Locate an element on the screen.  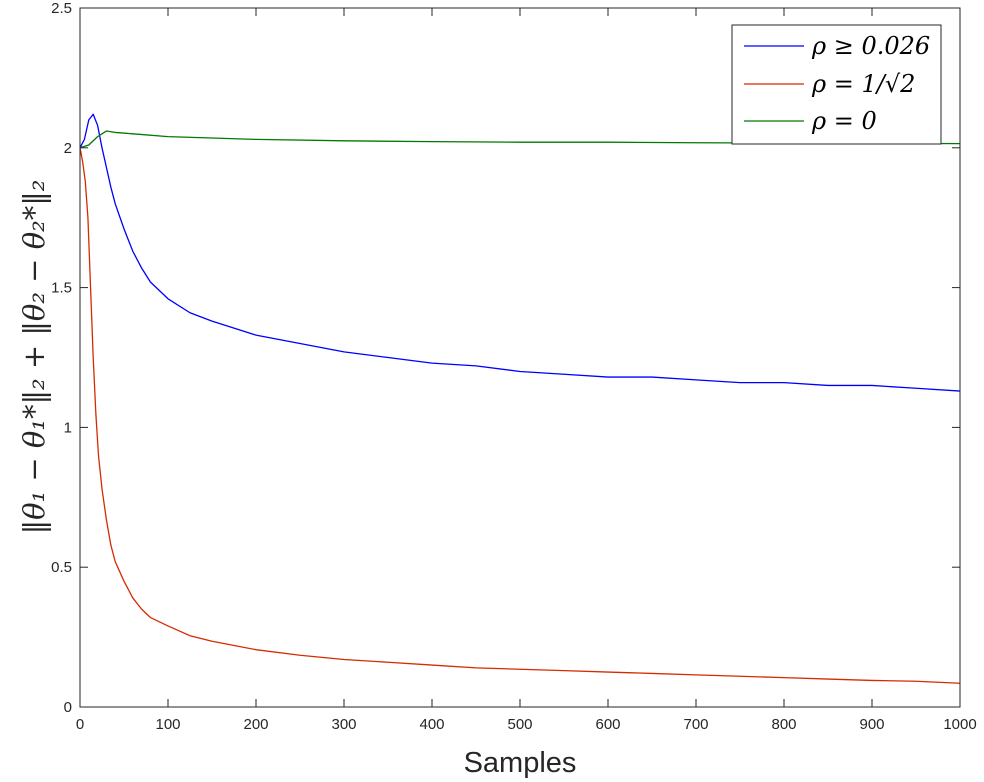
svg-text: ‖θ₁ − θ₁*‖₂ + ‖θ₂ − θ₂*‖₂ is located at coordinates (34, 357).